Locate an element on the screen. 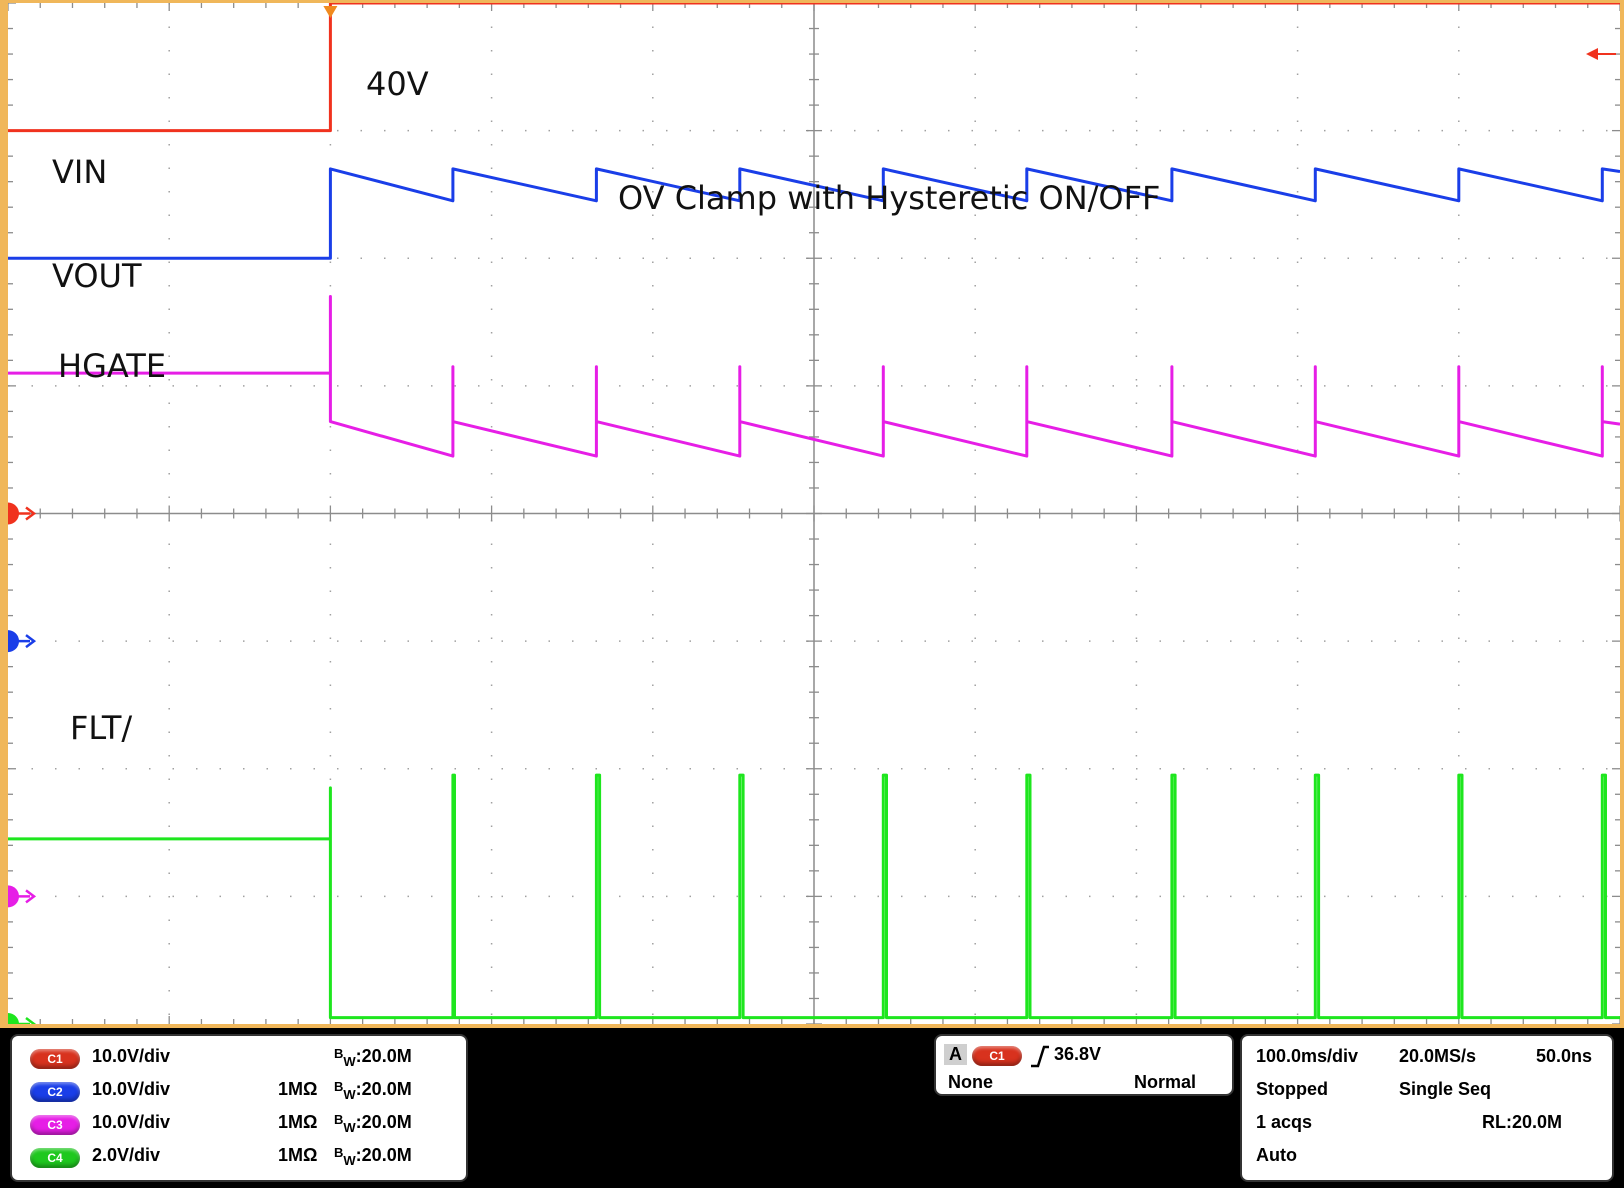 The width and height of the screenshot is (1624, 1188). ch1-scale: 10.0V/div is located at coordinates (131, 1056).